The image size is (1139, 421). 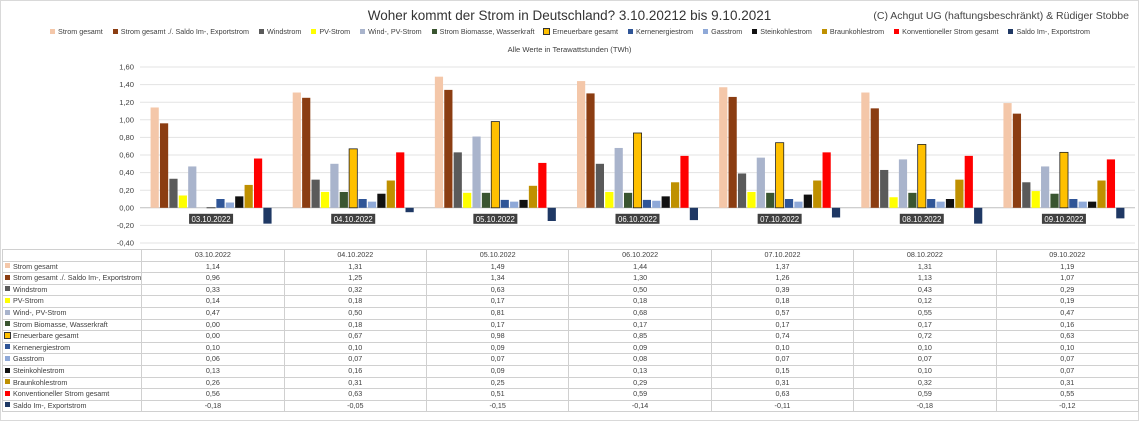 What do you see at coordinates (570, 267) in the screenshot?
I see `table-row: Strom gesamt 1,14 1,31 1,49 1,44 1,37 1,31 1,19` at bounding box center [570, 267].